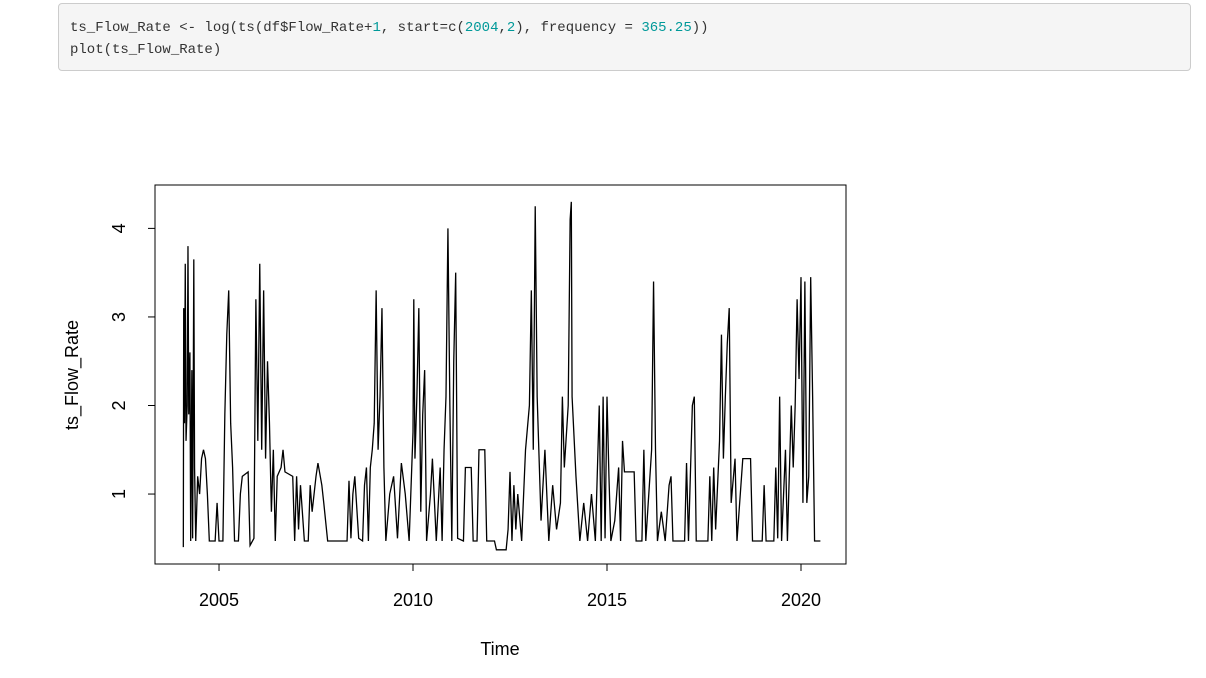 The width and height of the screenshot is (1206, 678). What do you see at coordinates (119, 228) in the screenshot?
I see `y-tick-label: 4` at bounding box center [119, 228].